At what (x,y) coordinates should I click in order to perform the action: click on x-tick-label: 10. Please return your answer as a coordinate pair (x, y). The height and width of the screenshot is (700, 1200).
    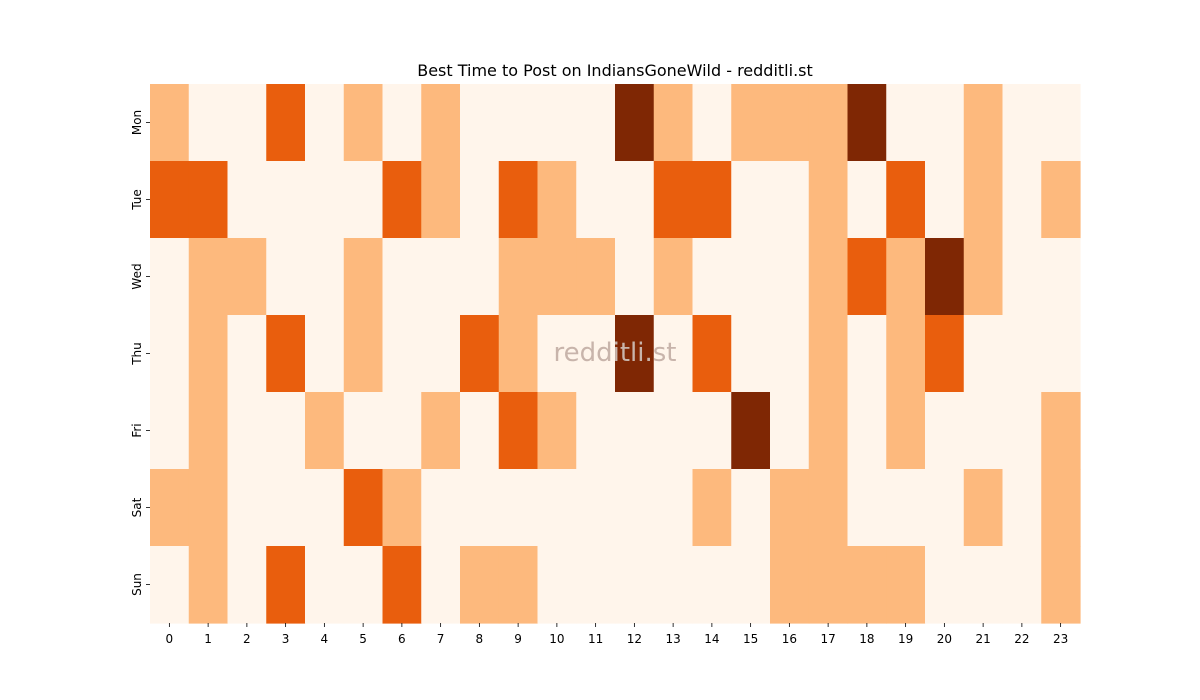
    Looking at the image, I should click on (556, 639).